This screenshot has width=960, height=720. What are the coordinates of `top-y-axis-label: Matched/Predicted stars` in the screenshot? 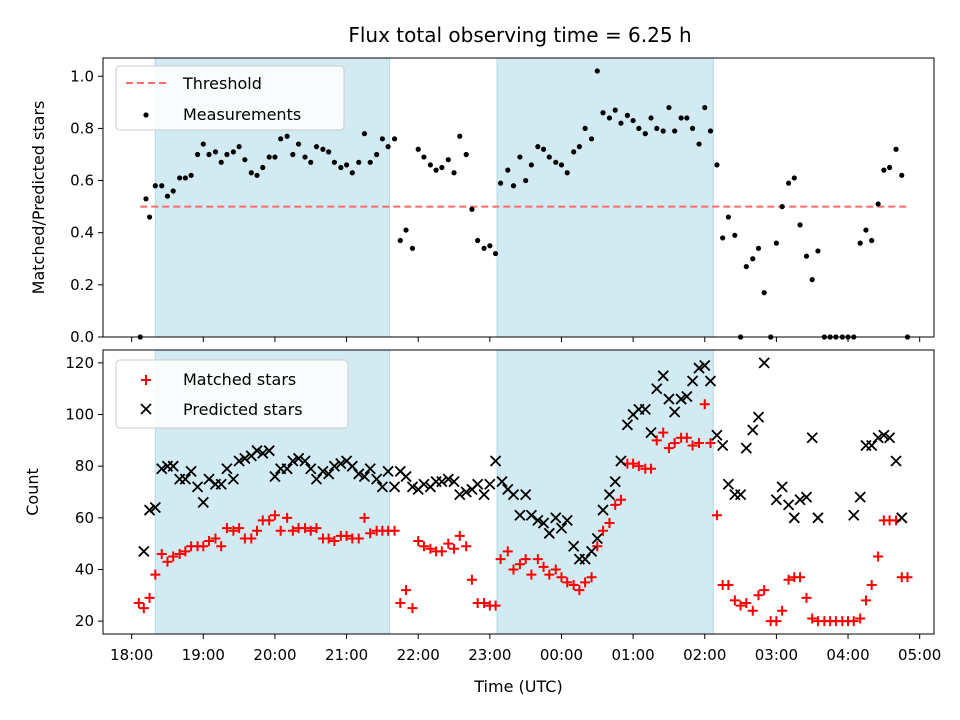 It's located at (38, 198).